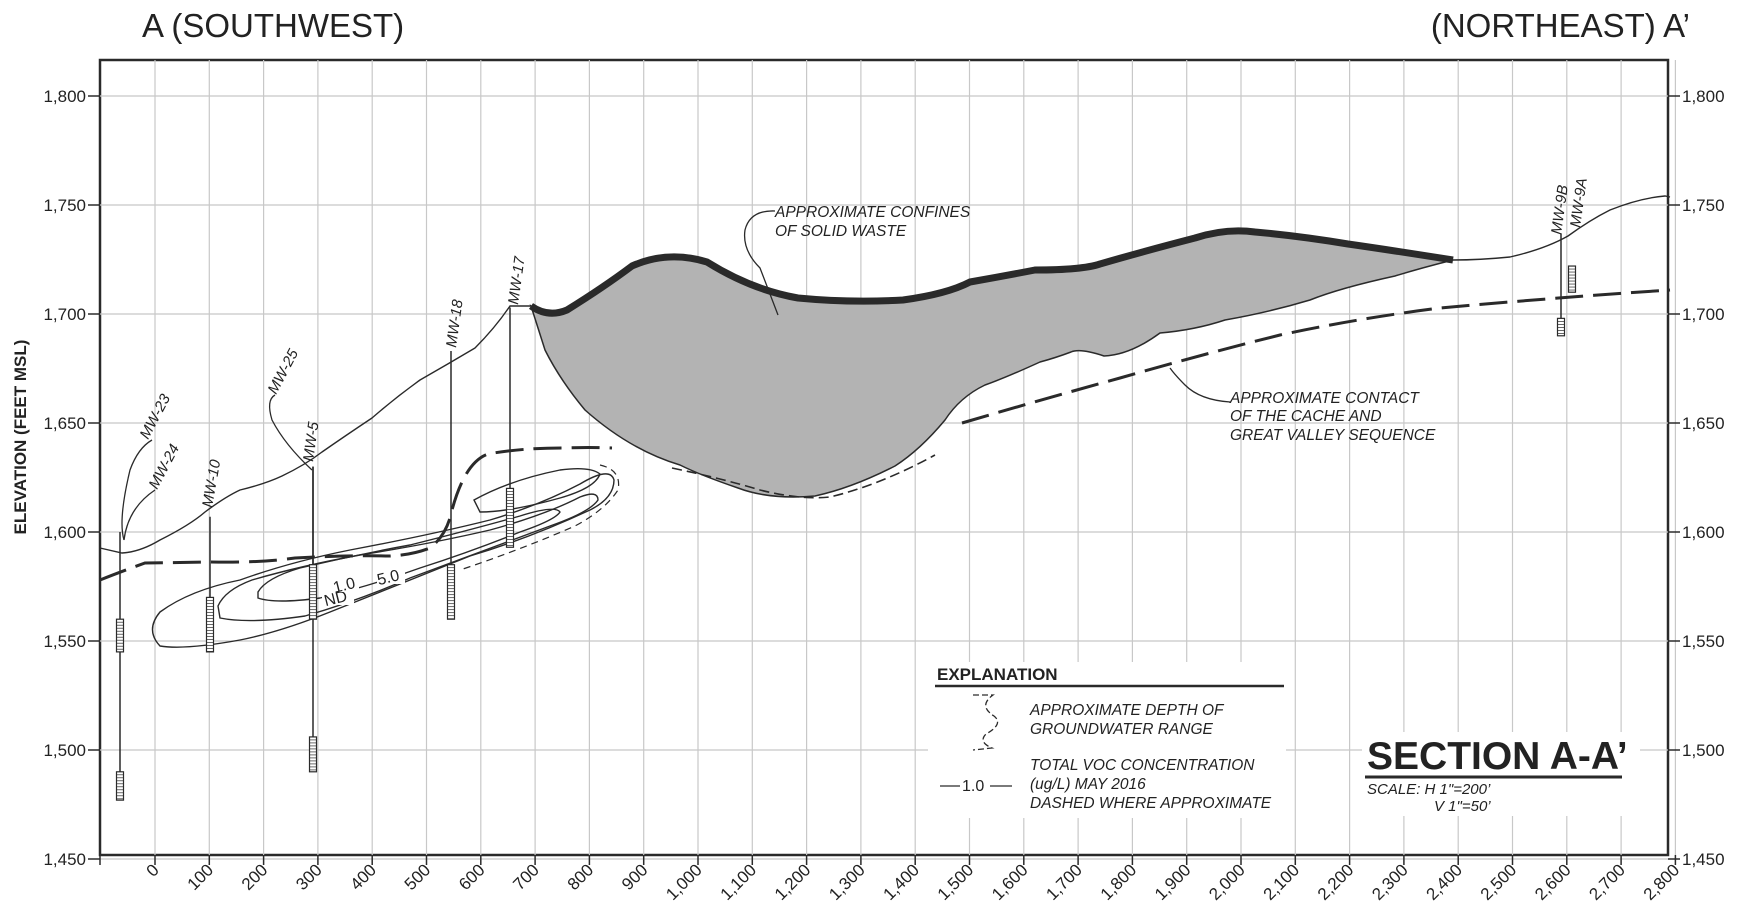 The width and height of the screenshot is (1740, 910). I want to click on well-mw-9a: MW-9A, so click(1579, 235).